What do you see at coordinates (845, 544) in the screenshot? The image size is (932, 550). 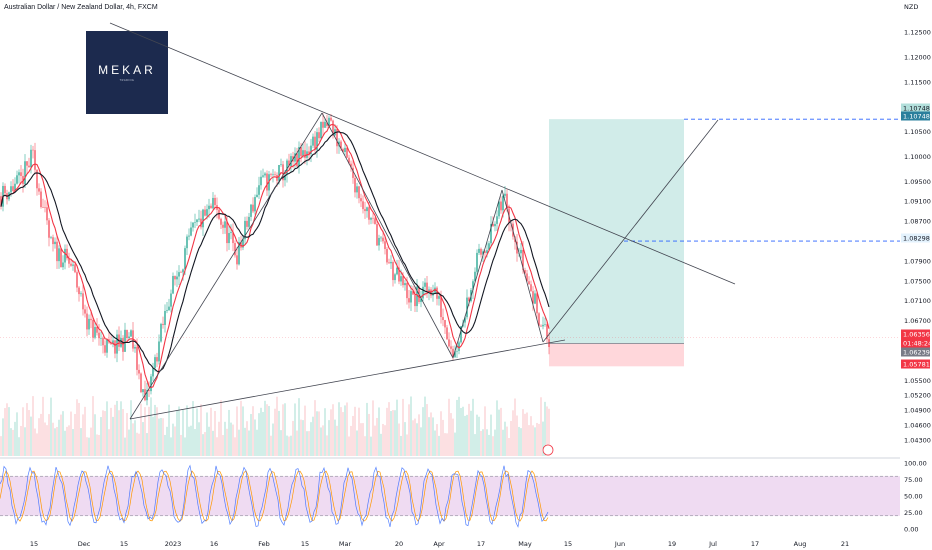 I see `time-axis-label: 21` at bounding box center [845, 544].